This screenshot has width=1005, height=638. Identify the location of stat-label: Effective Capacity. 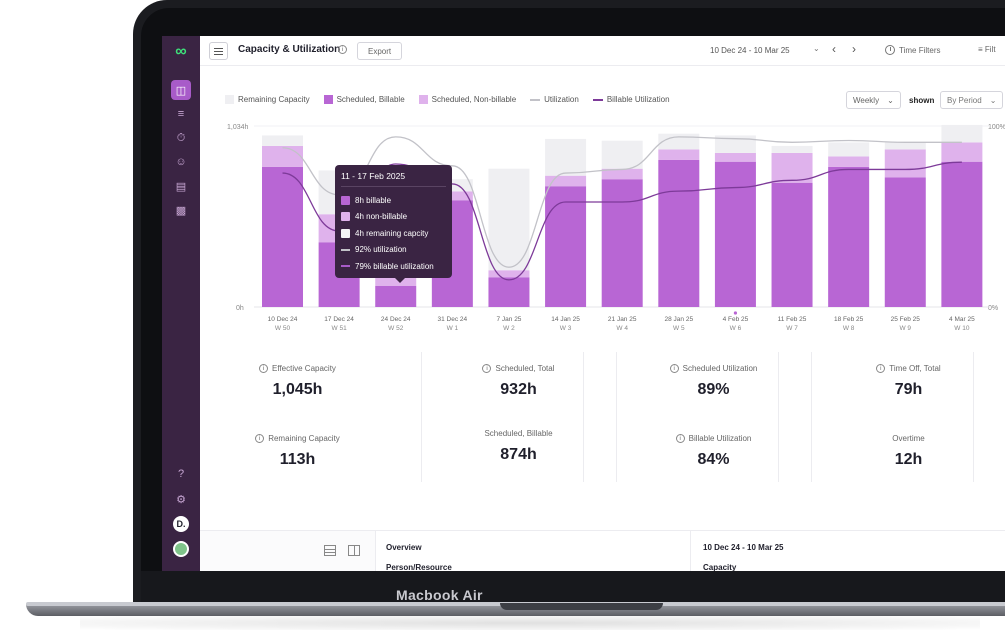
(304, 368).